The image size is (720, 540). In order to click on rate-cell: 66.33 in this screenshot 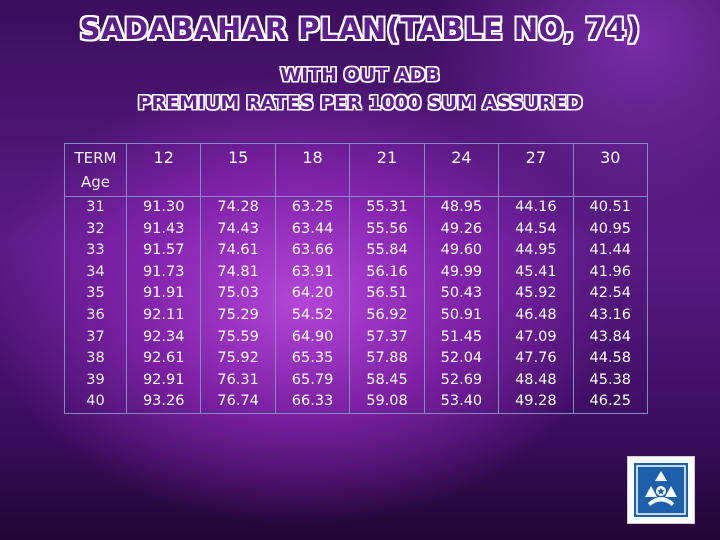, I will do `click(312, 401)`.